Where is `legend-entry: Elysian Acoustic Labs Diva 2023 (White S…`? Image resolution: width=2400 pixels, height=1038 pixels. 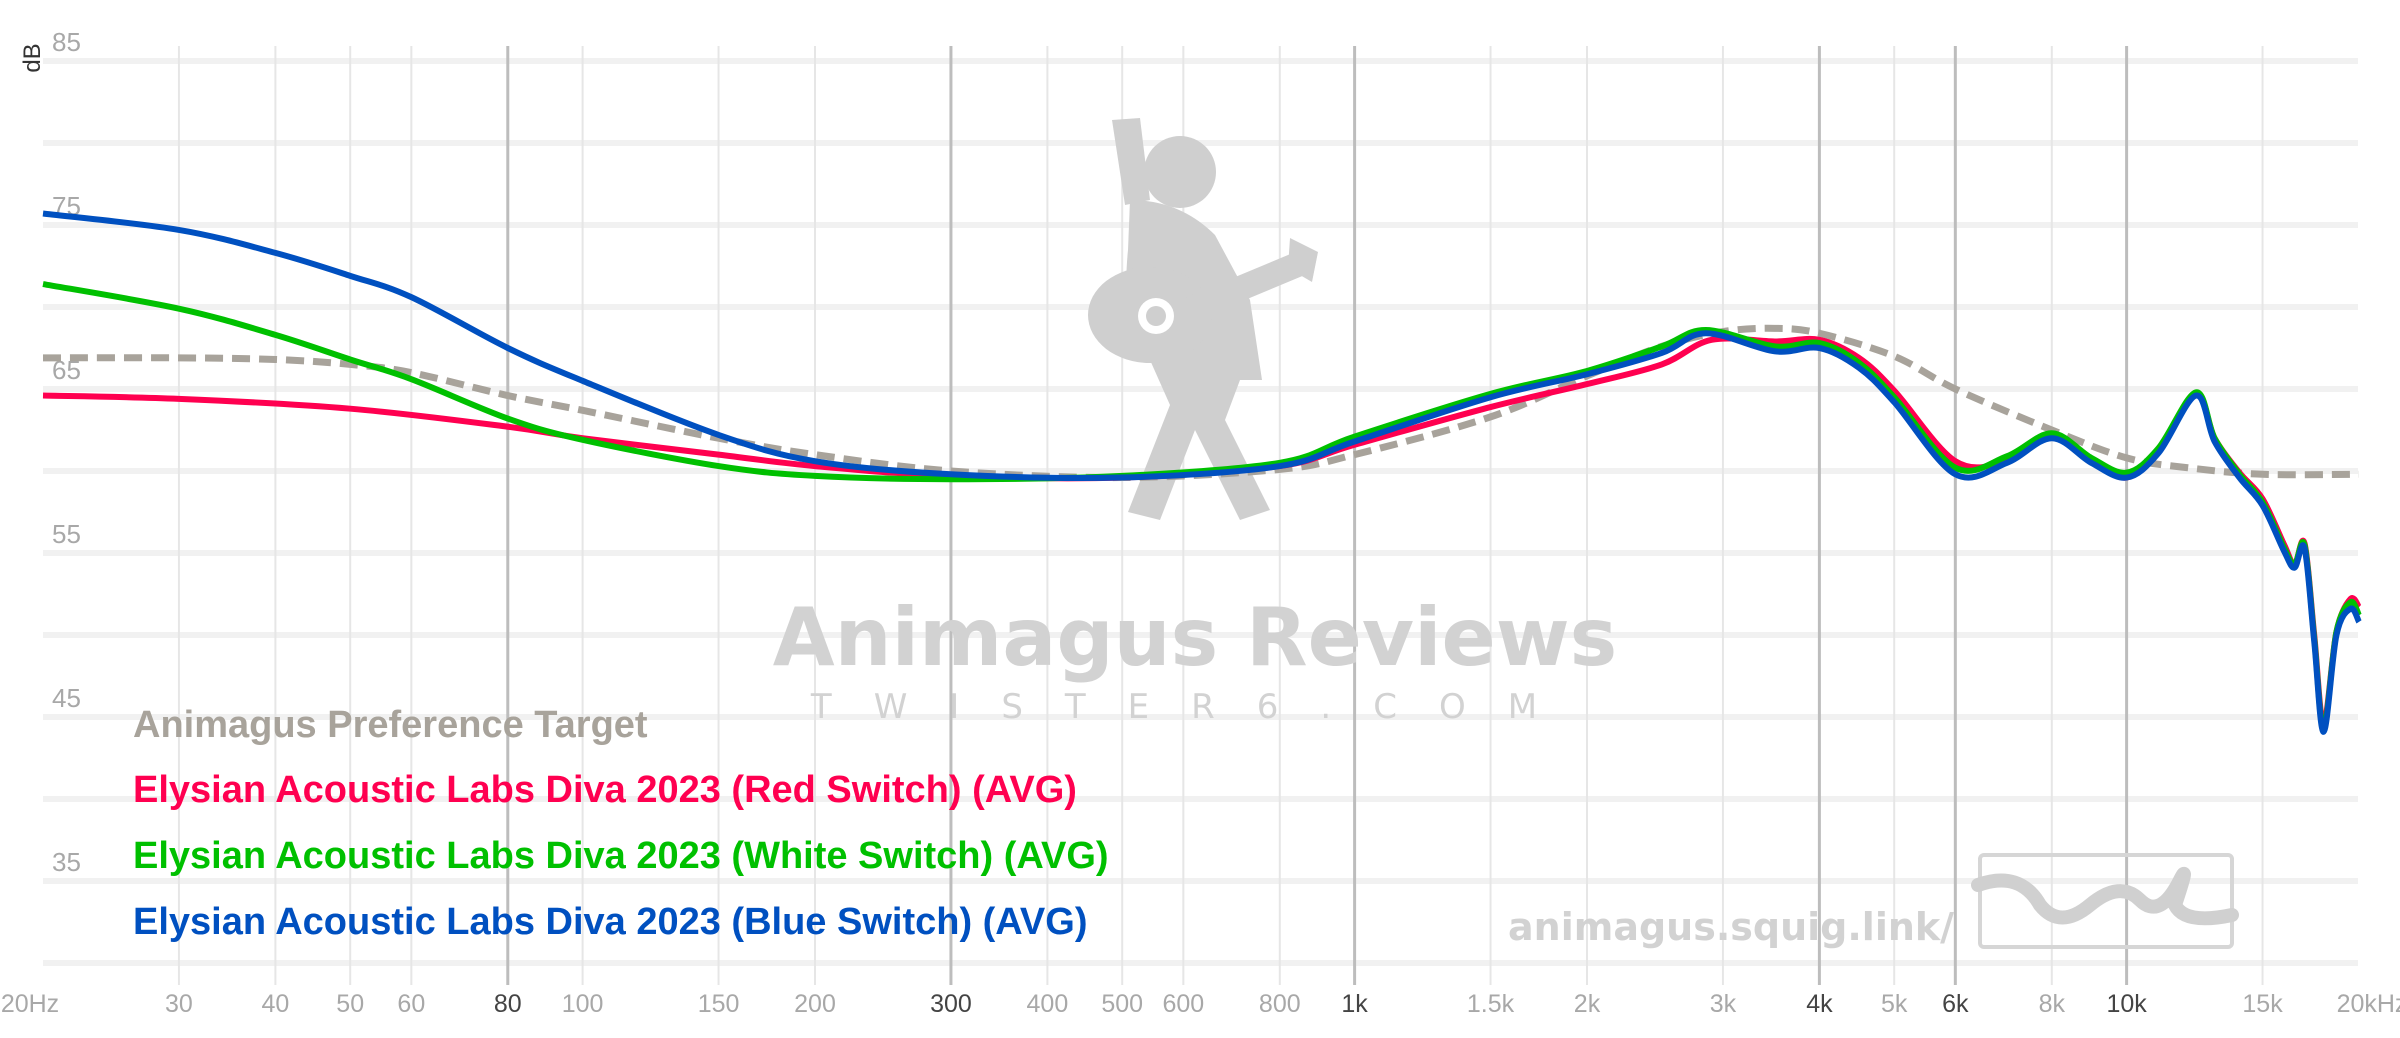 legend-entry: Elysian Acoustic Labs Diva 2023 (White S… is located at coordinates (621, 856).